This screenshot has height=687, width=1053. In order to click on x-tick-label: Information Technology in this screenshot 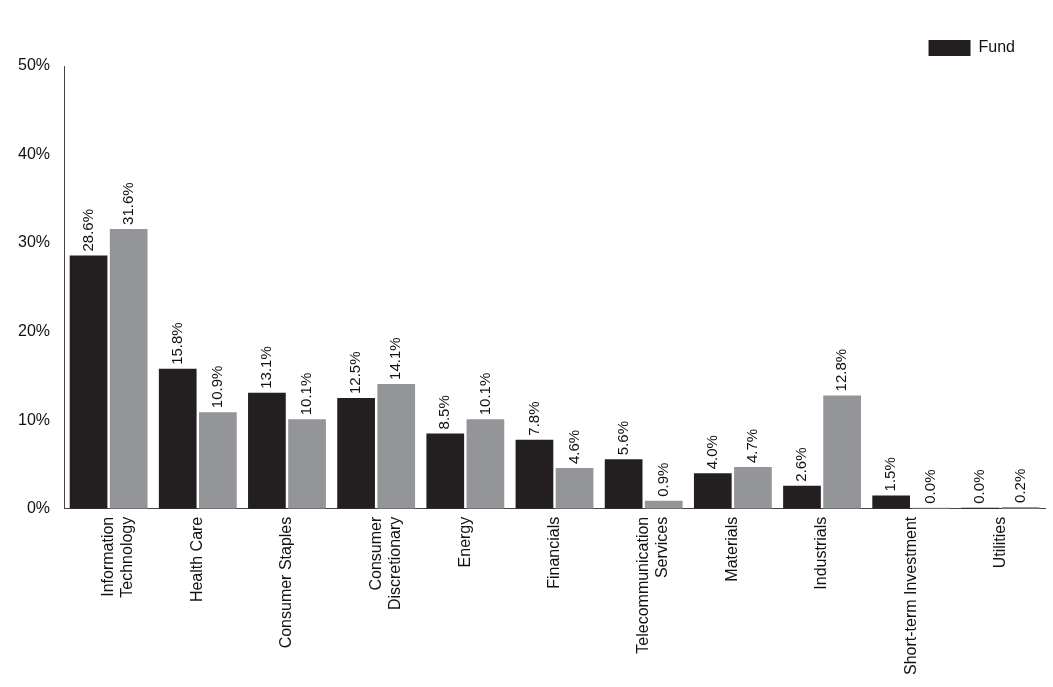, I will do `click(117, 557)`.